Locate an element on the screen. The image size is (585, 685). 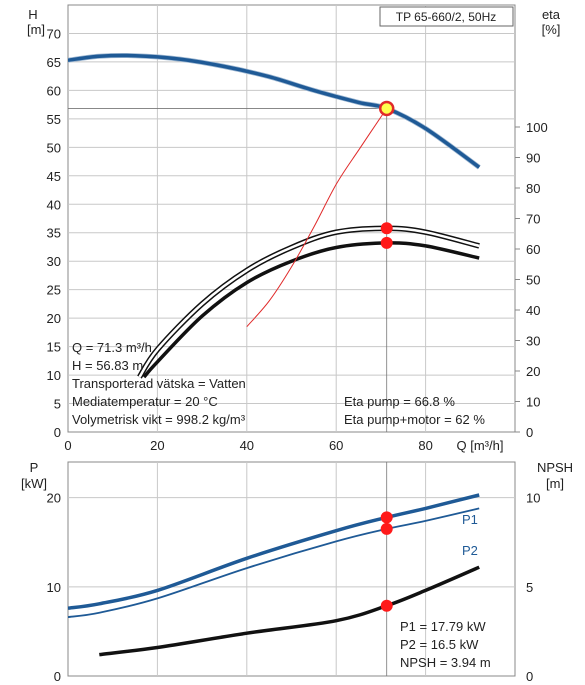
tick-label-h: 65 is located at coordinates (54, 62).